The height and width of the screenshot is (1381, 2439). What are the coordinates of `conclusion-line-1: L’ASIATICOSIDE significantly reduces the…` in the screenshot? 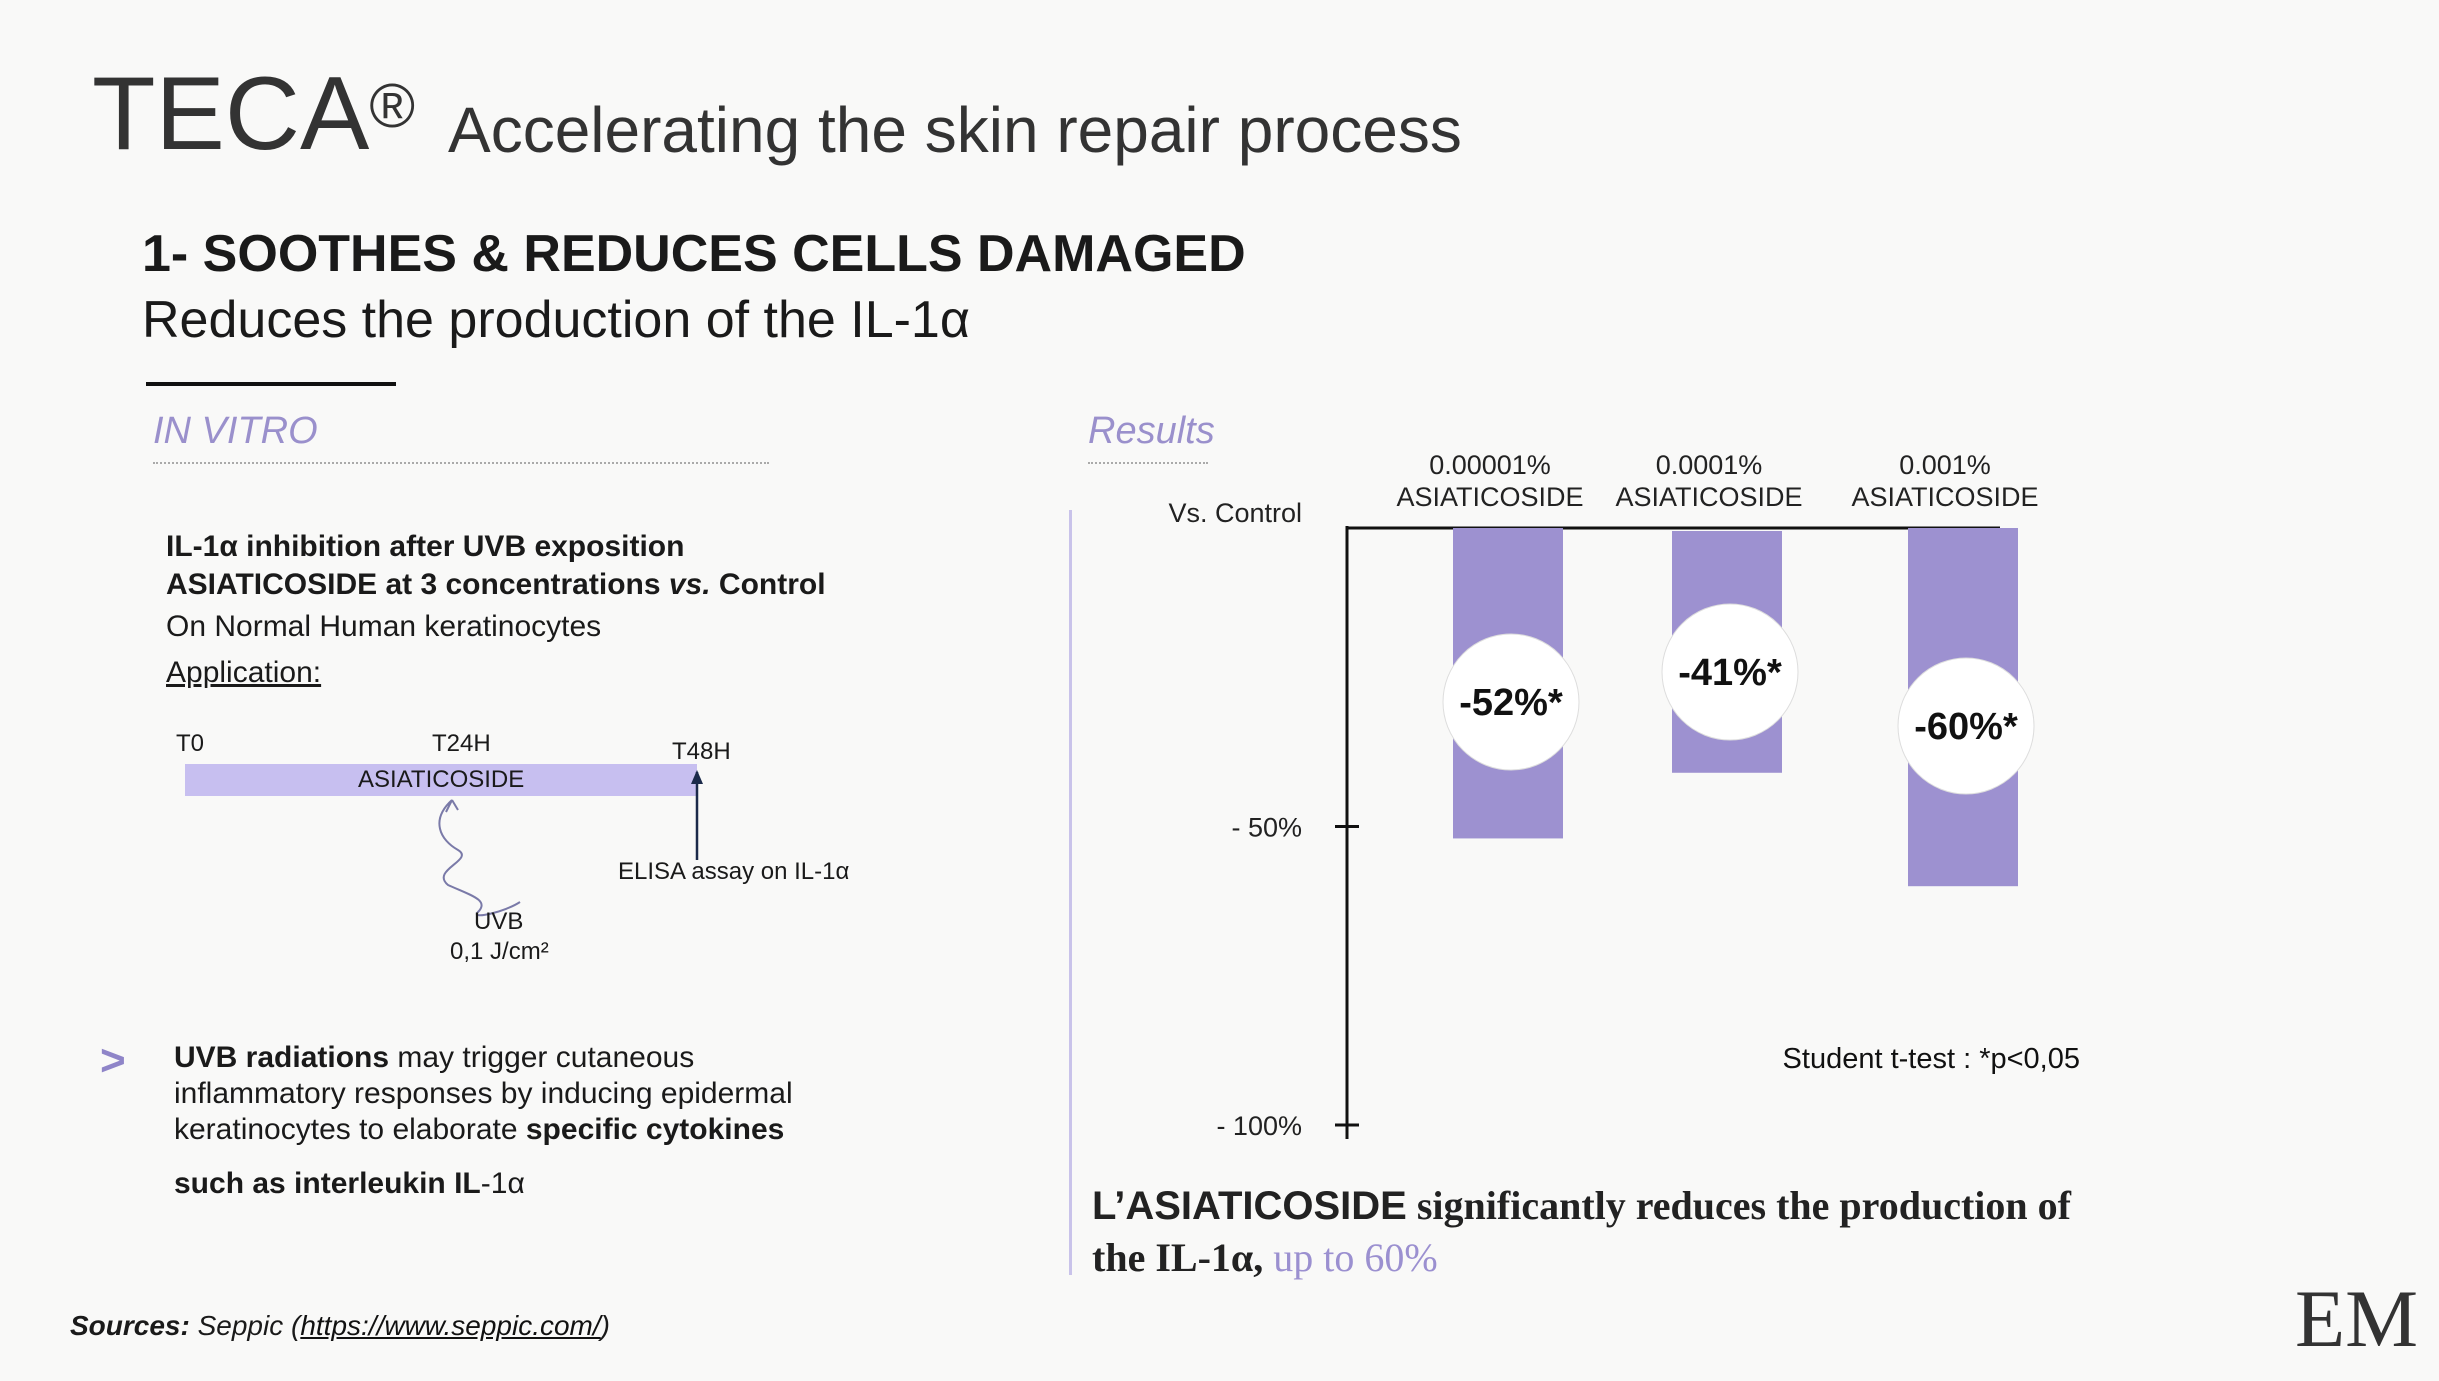 It's located at (1581, 1205).